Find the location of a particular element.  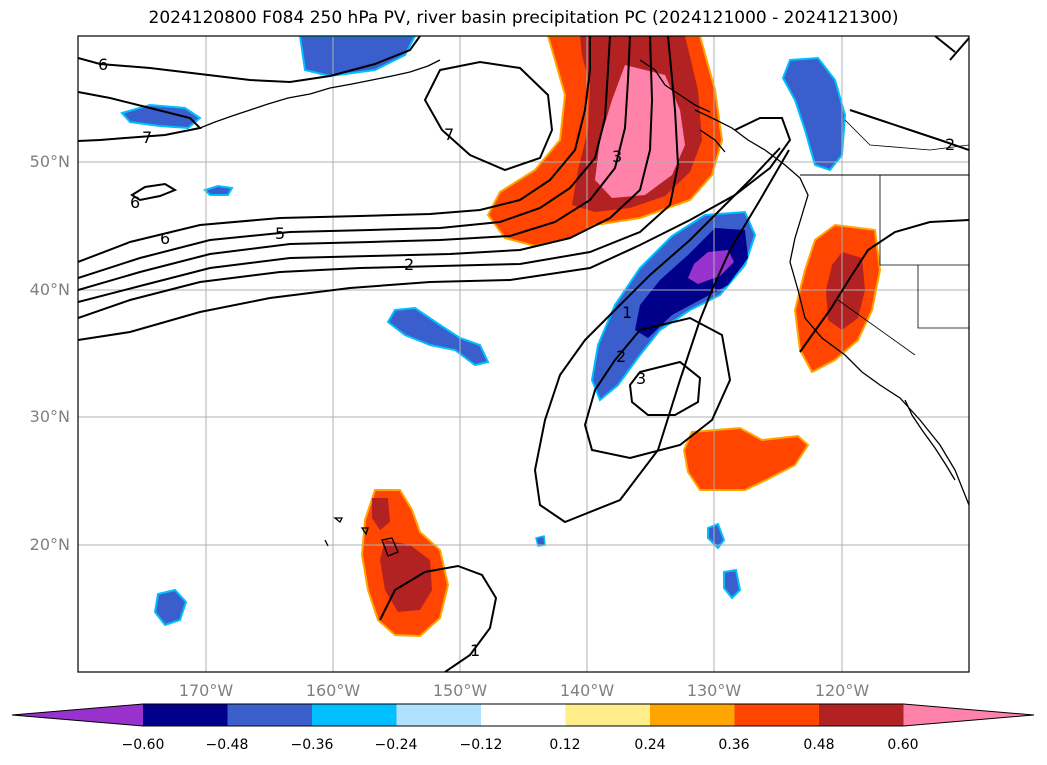

lon-label: 170°W is located at coordinates (206, 690).